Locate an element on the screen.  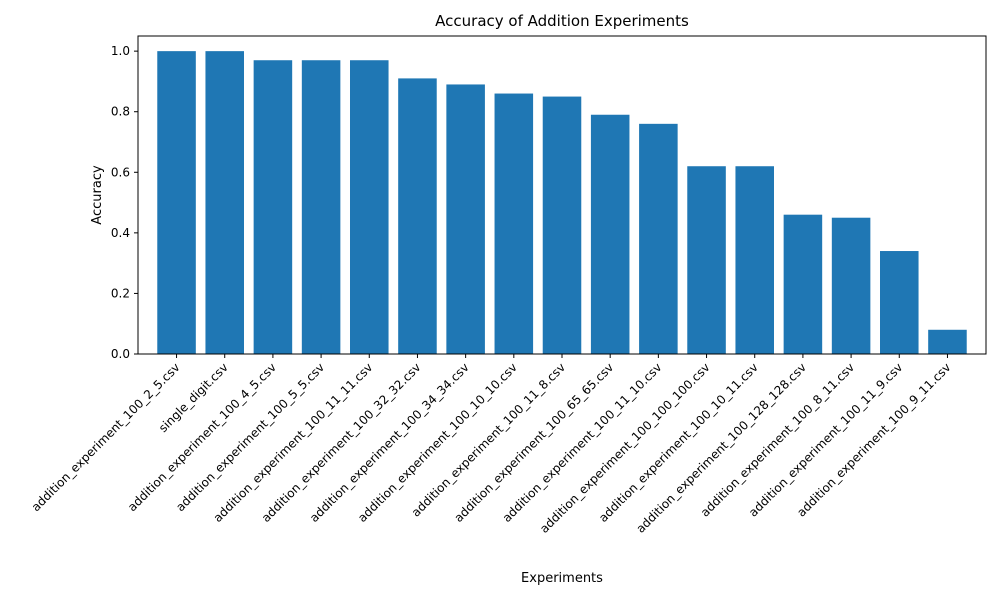
chart-title: Accuracy of Addition Experiments is located at coordinates (562, 21).